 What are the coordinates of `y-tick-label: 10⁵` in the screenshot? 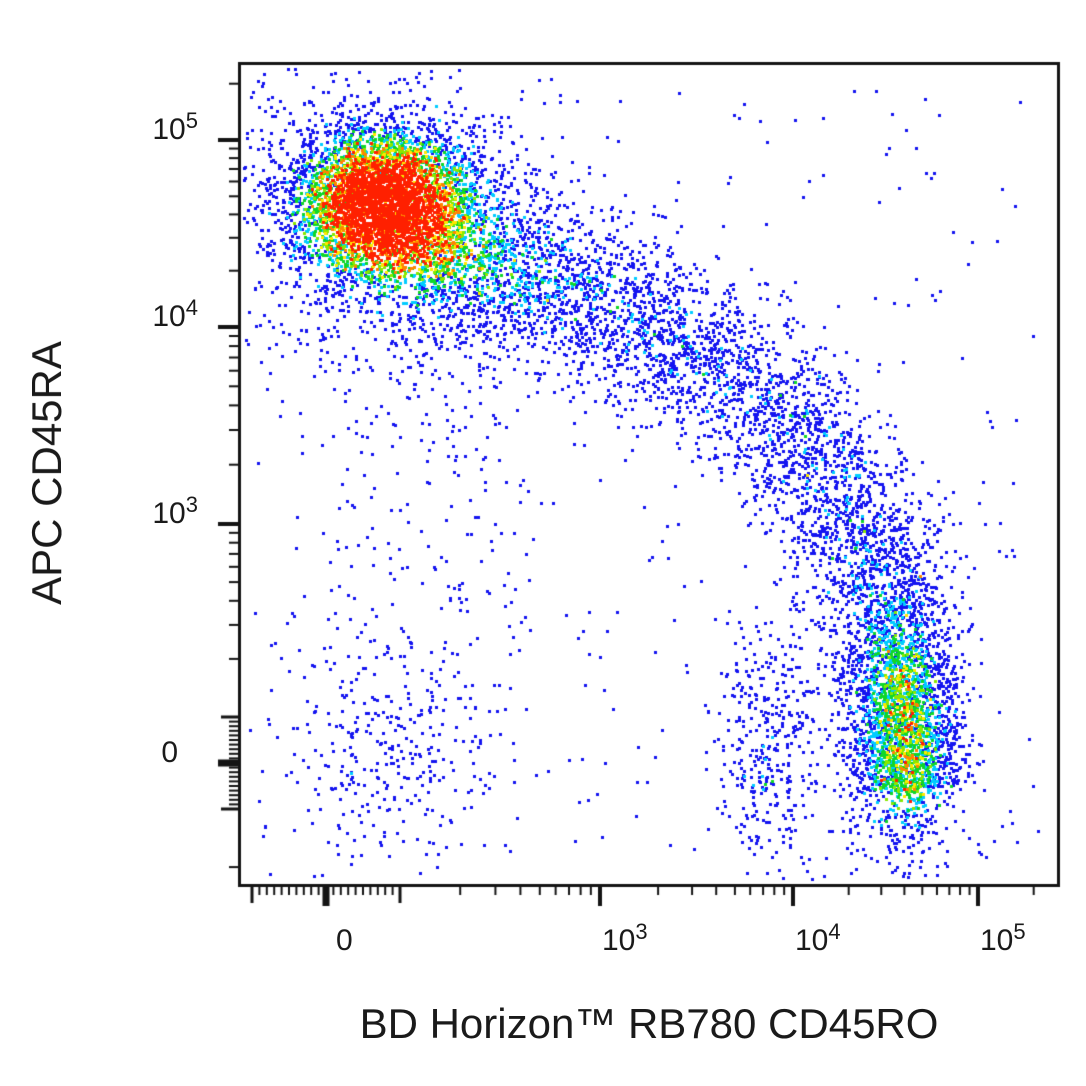 It's located at (175, 128).